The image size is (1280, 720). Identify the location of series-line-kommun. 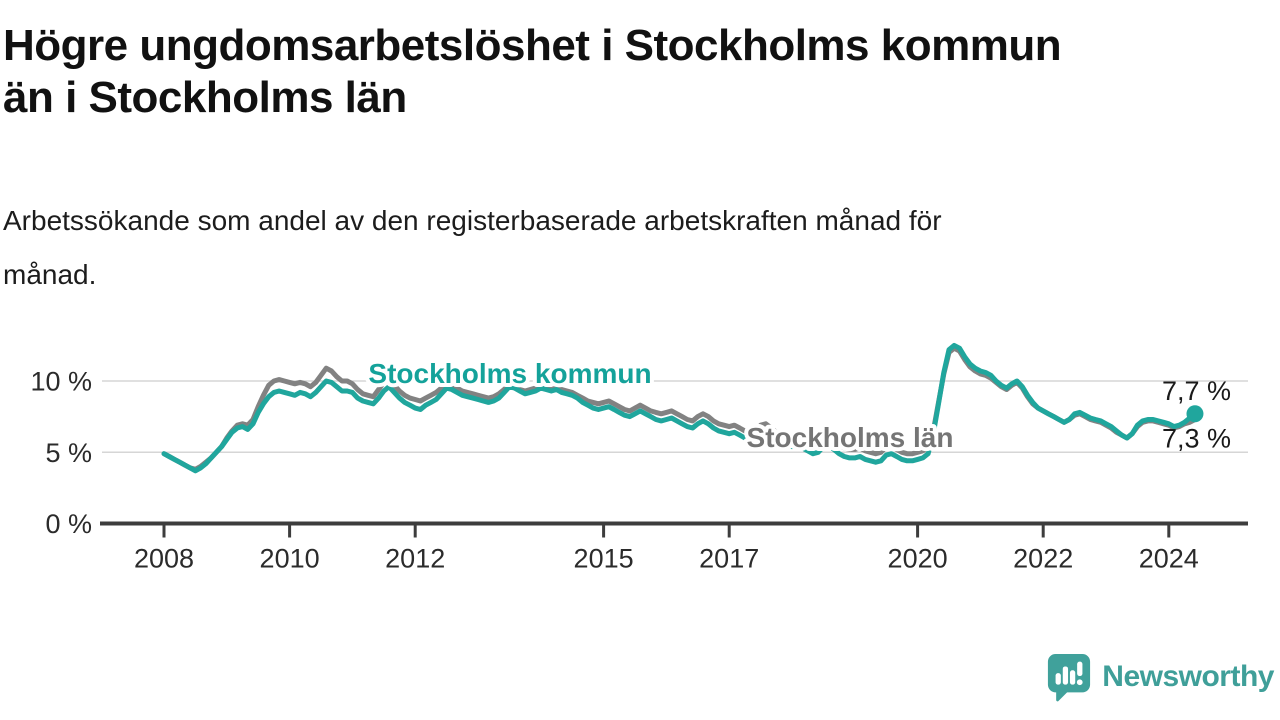
(679, 408).